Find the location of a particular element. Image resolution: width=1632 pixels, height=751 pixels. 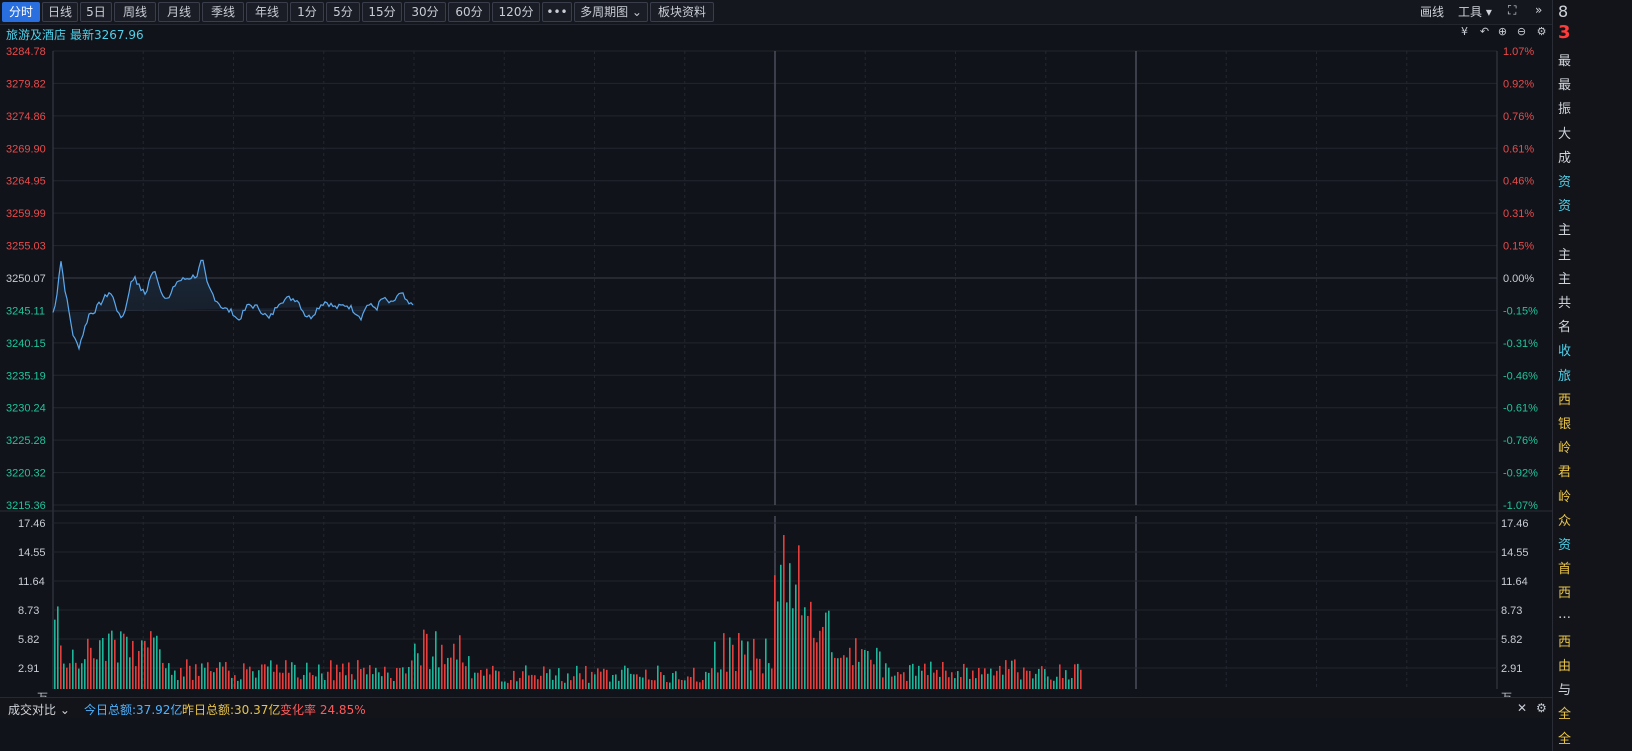

period-tab-2: 5日 is located at coordinates (96, 12).